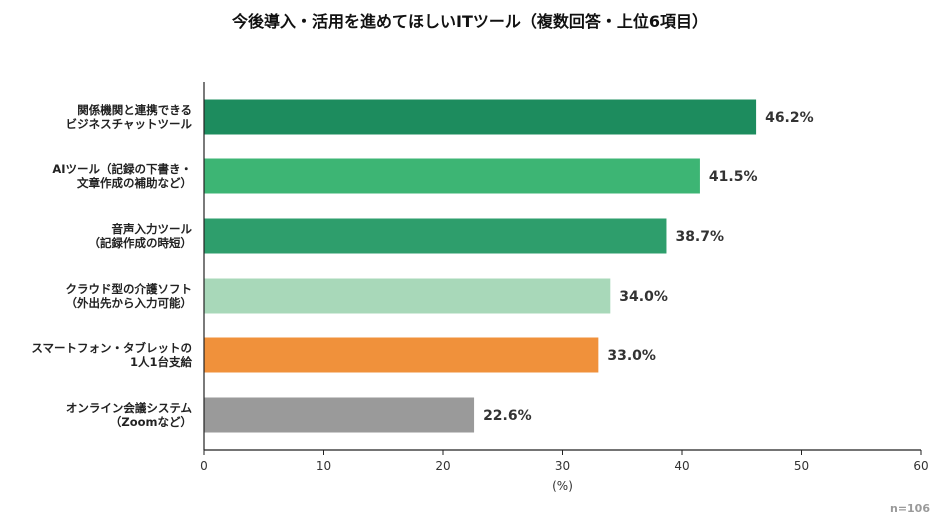  What do you see at coordinates (507, 416) in the screenshot?
I see `value-label-5: 22.6%` at bounding box center [507, 416].